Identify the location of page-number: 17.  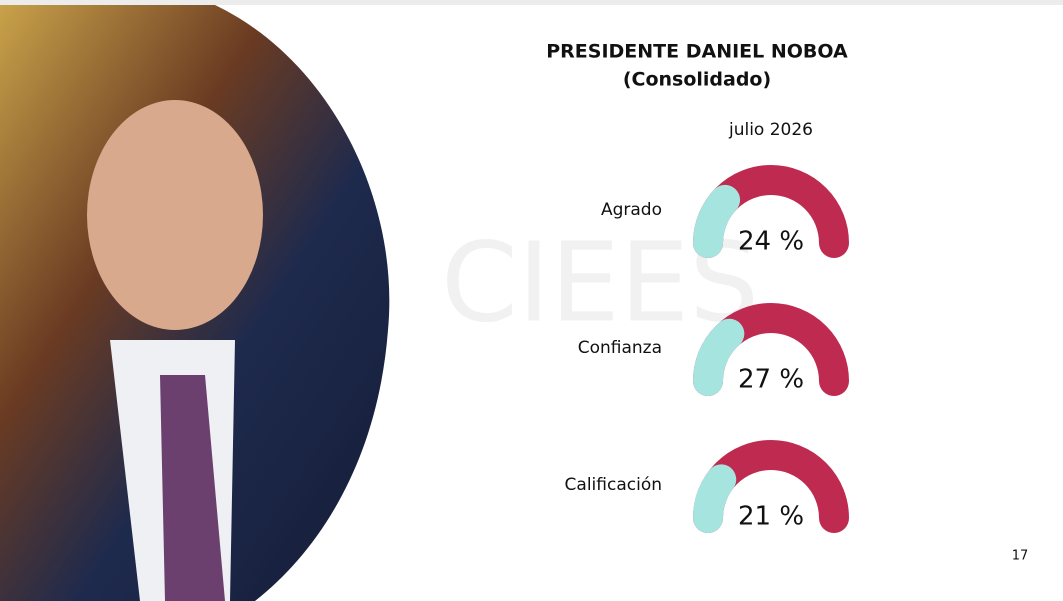
(1020, 556).